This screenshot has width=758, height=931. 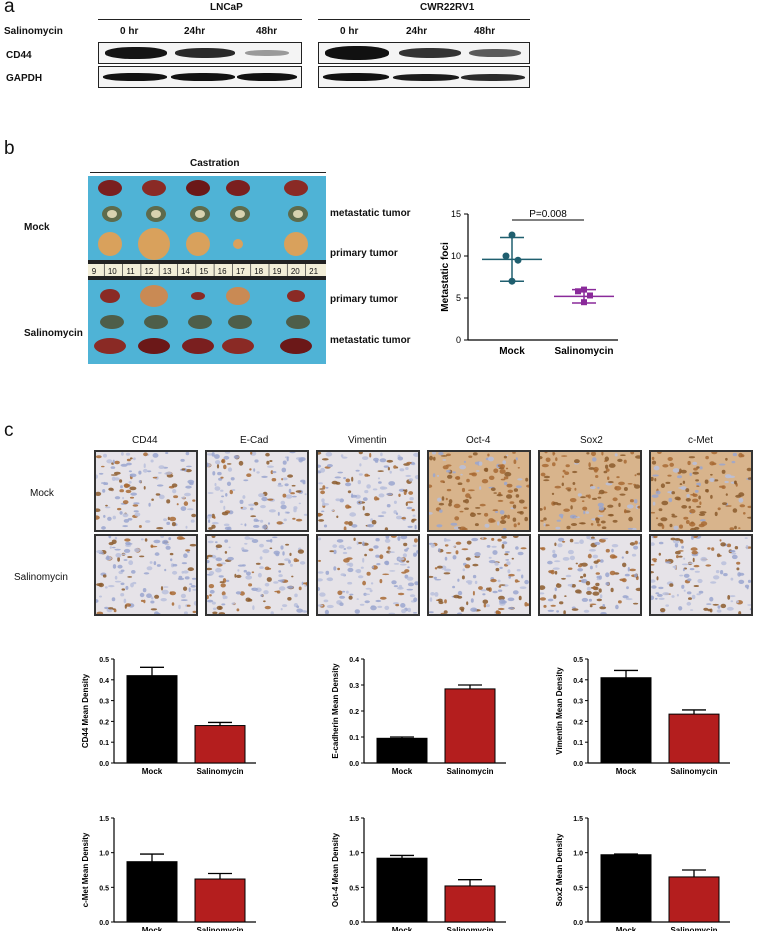 What do you see at coordinates (445, 277) in the screenshot?
I see `y-axis-label: Metastatic foci` at bounding box center [445, 277].